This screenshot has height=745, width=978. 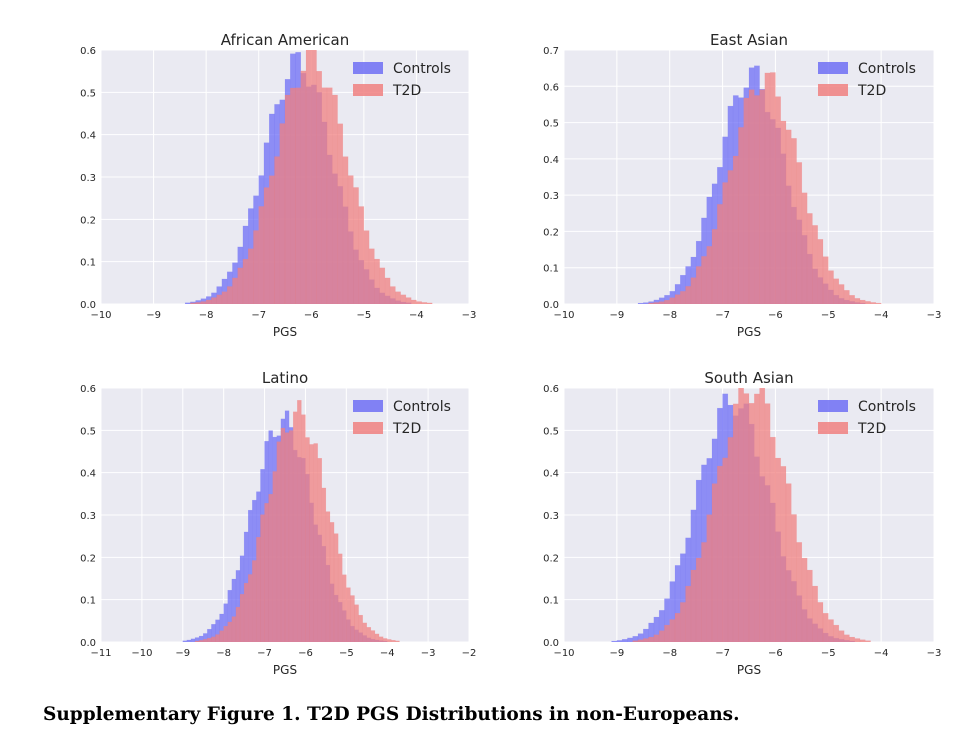 What do you see at coordinates (153, 315) in the screenshot?
I see `x-tick-label: −9` at bounding box center [153, 315].